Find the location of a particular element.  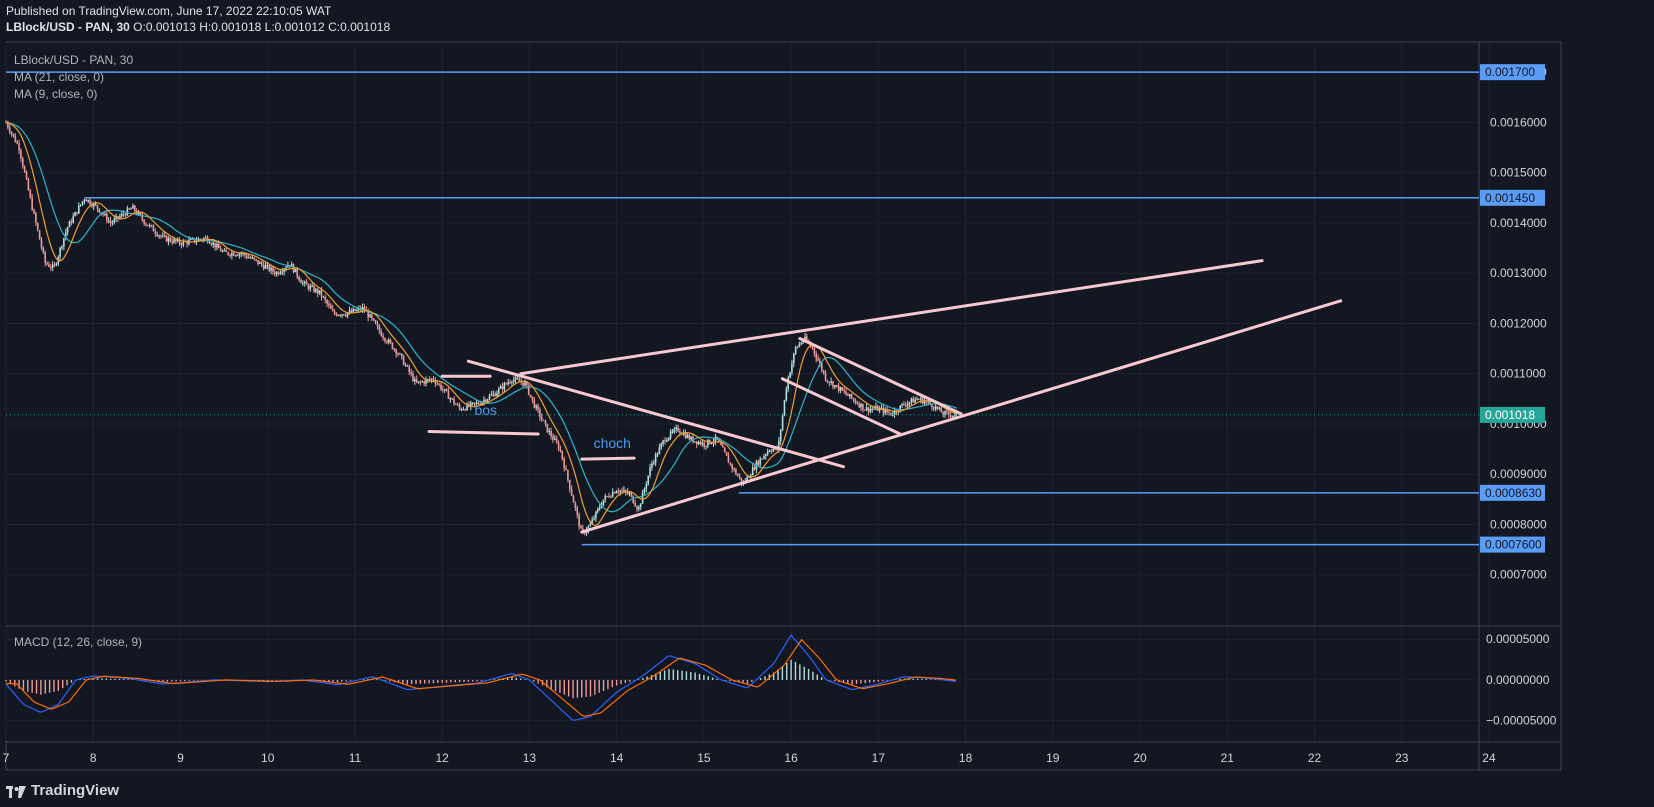

high-value: 0.001018 is located at coordinates (236, 27).